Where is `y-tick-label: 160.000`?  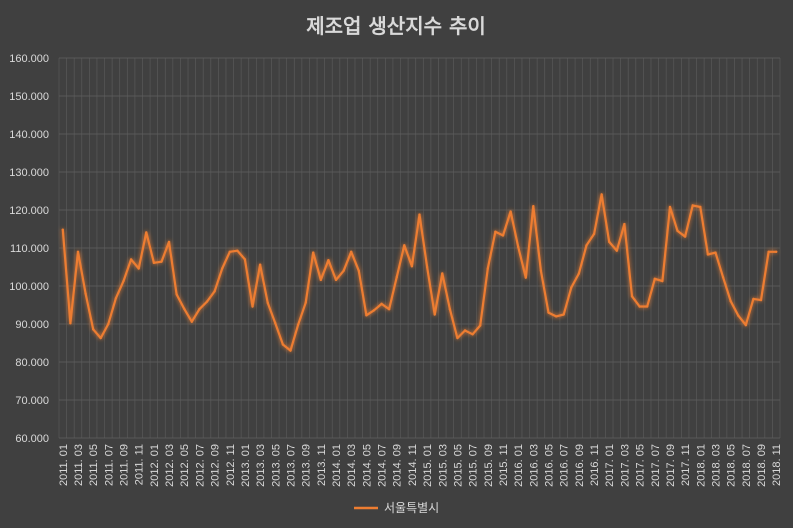
y-tick-label: 160.000 is located at coordinates (29, 59).